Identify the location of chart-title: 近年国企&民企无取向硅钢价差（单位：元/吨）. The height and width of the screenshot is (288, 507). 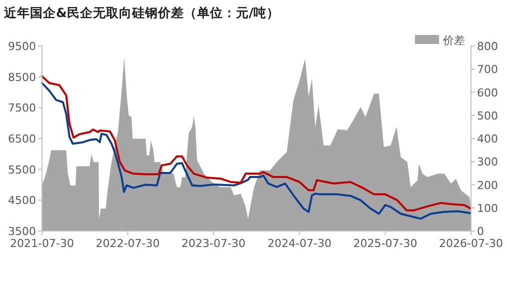
(141, 12).